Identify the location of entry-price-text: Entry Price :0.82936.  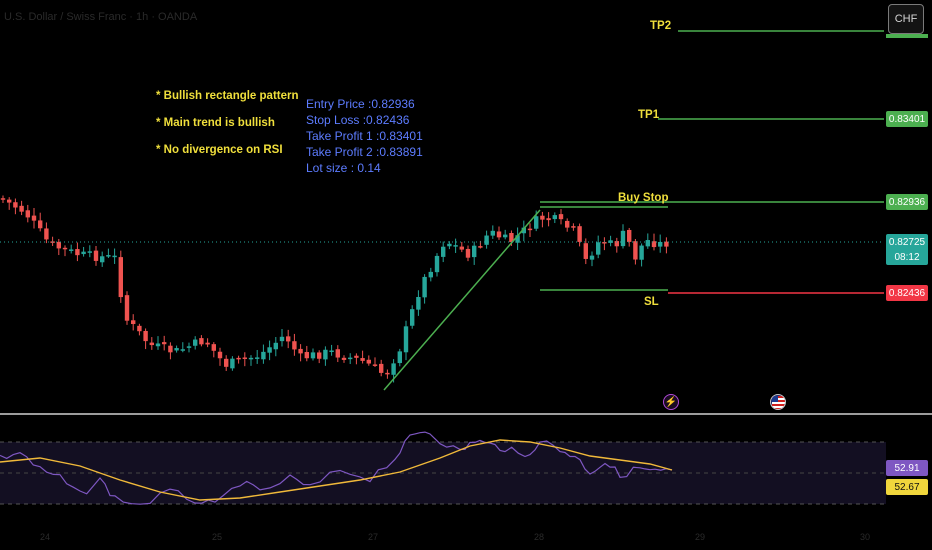
(360, 104).